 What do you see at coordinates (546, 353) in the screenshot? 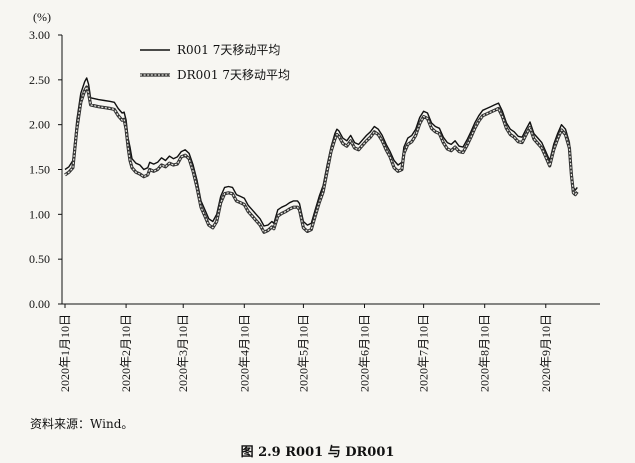
I see `x-tick-label: 2020年9月10日` at bounding box center [546, 353].